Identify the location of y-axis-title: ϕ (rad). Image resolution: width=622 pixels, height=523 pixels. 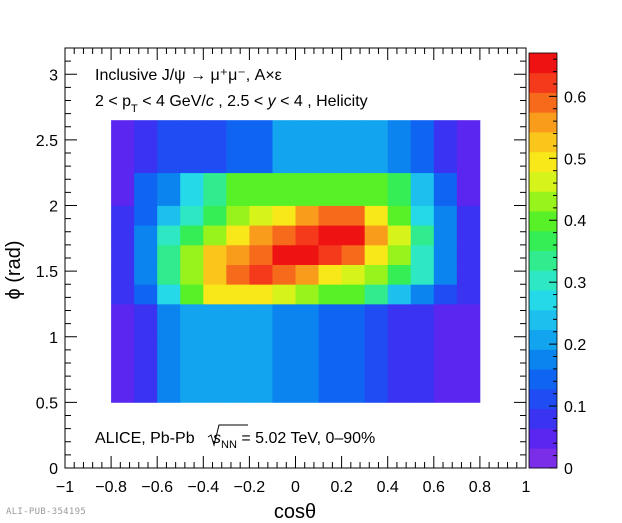
(14, 270).